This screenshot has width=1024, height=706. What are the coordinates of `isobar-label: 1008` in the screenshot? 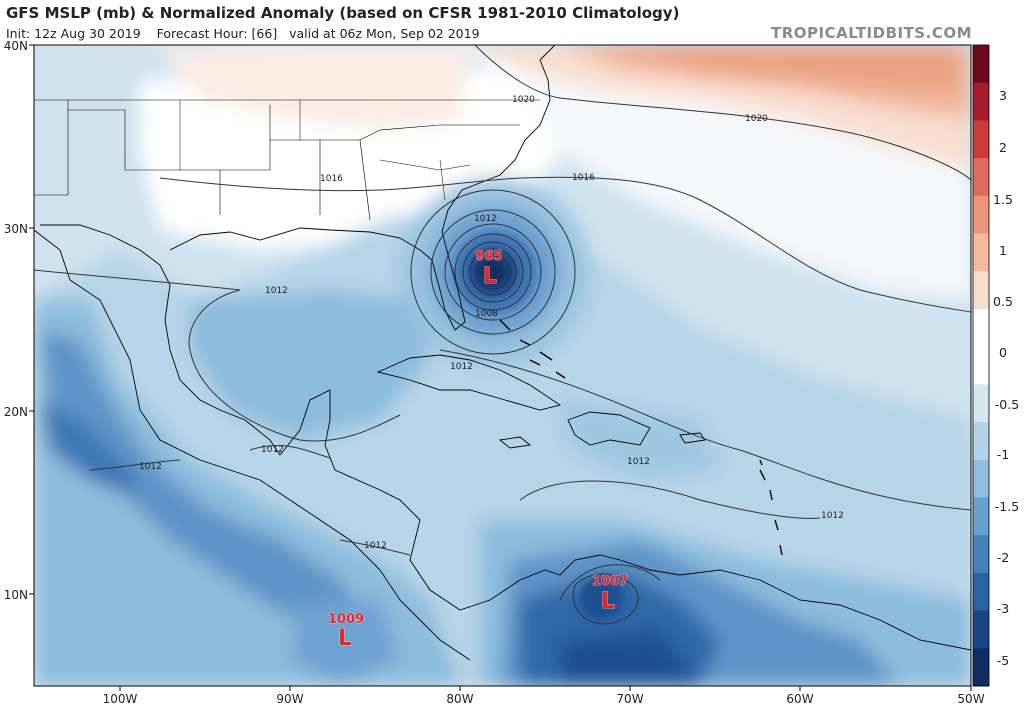 It's located at (486, 314).